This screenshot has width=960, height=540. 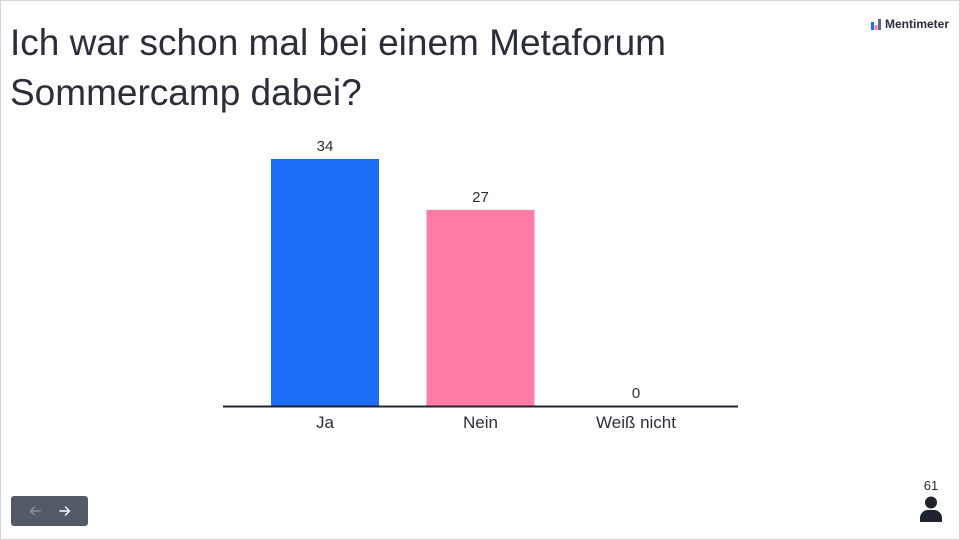 What do you see at coordinates (338, 42) in the screenshot?
I see `question-title-line-1: Ich war schon mal bei einem Metaforum` at bounding box center [338, 42].